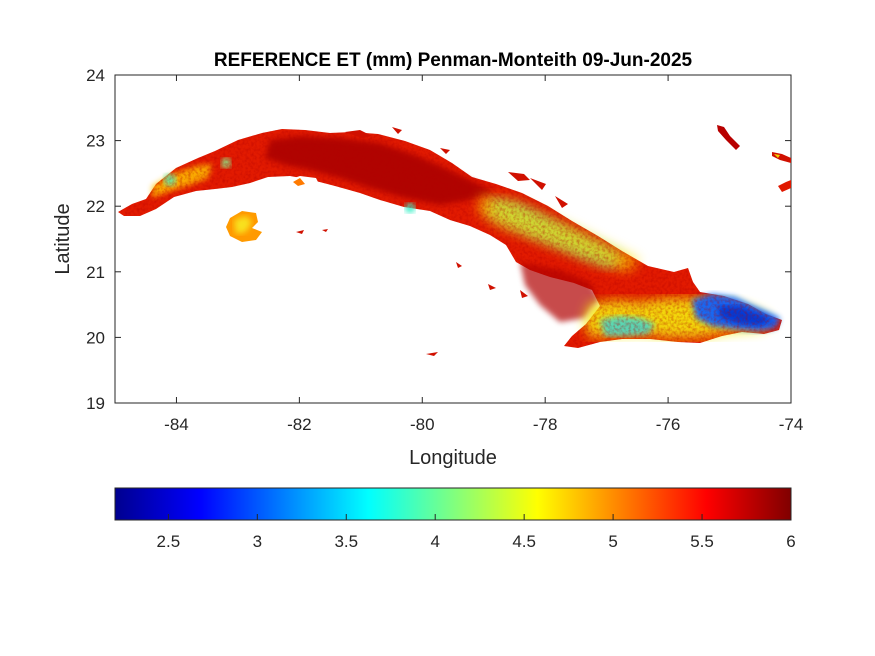 The height and width of the screenshot is (656, 875). What do you see at coordinates (524, 541) in the screenshot?
I see `colorbar-tick-label: 4.5` at bounding box center [524, 541].